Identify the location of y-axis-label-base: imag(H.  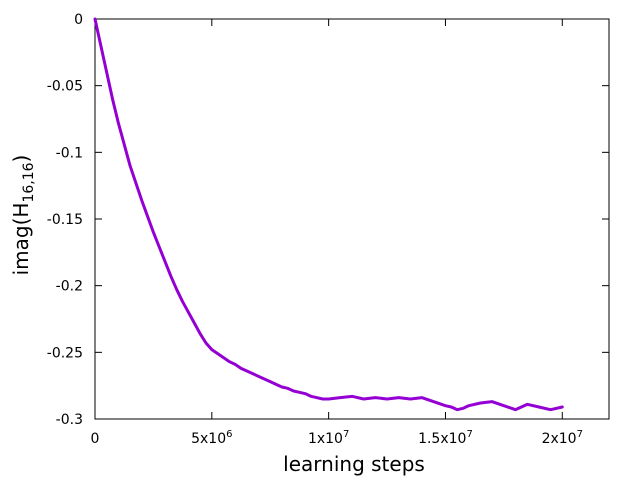
(21, 239).